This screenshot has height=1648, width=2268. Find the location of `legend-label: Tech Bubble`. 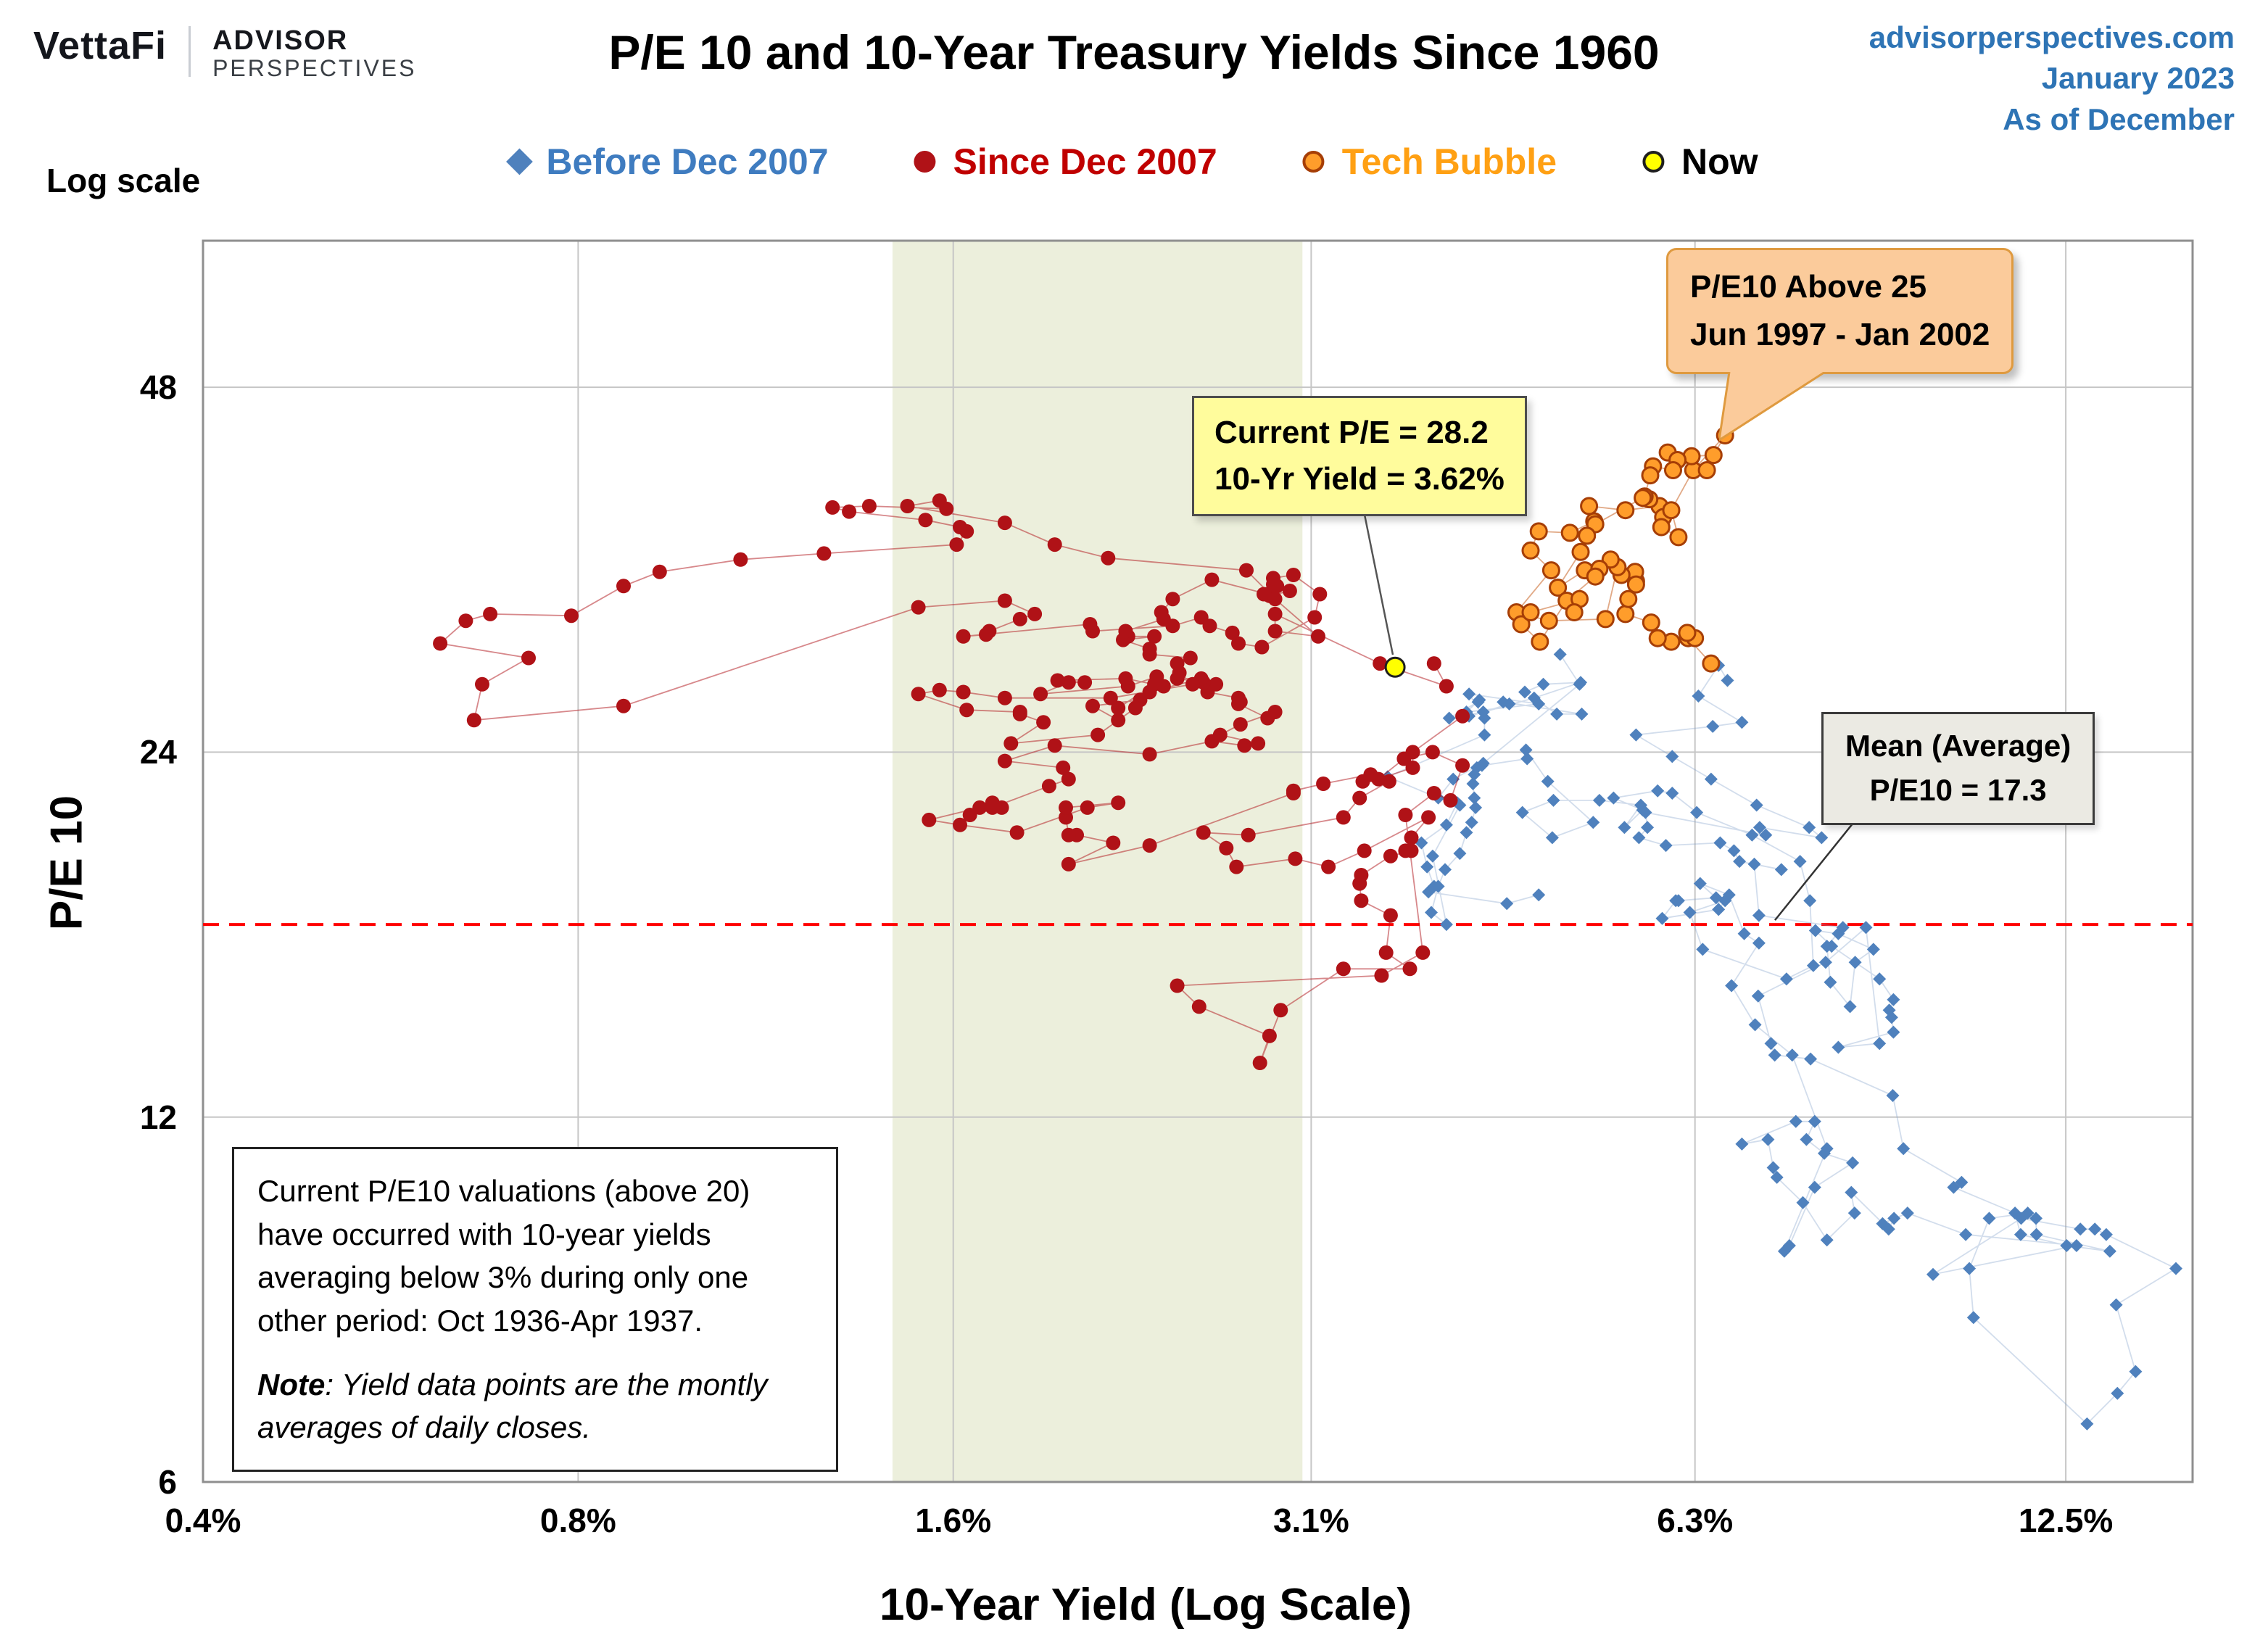

legend-label: Tech Bubble is located at coordinates (1449, 161).